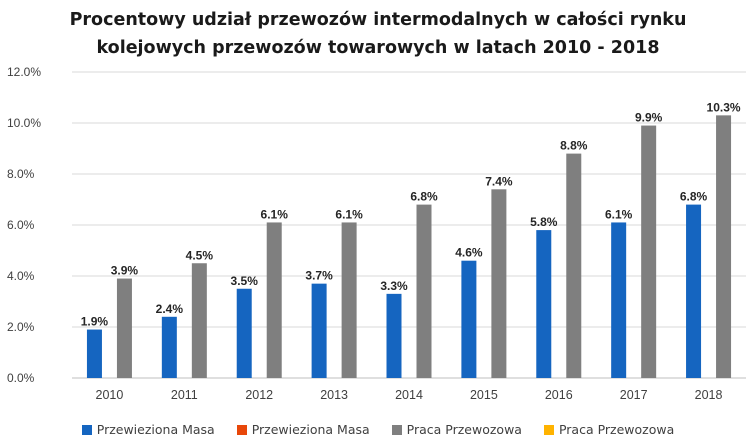 The image size is (756, 447). What do you see at coordinates (310, 429) in the screenshot?
I see `legend-label-2: Przewieziona Masa` at bounding box center [310, 429].